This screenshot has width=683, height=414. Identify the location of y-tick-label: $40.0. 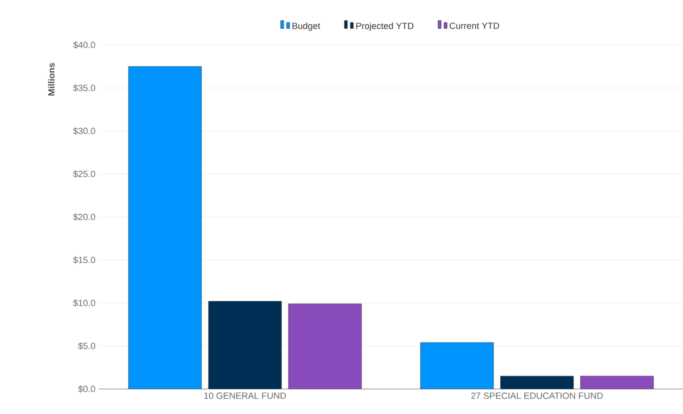
(84, 45).